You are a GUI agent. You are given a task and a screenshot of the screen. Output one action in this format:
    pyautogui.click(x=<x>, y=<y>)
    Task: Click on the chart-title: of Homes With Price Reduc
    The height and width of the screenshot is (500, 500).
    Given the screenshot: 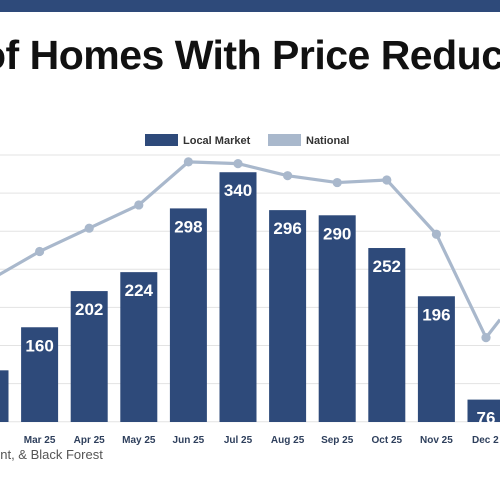 What is the action you would take?
    pyautogui.click(x=250, y=56)
    